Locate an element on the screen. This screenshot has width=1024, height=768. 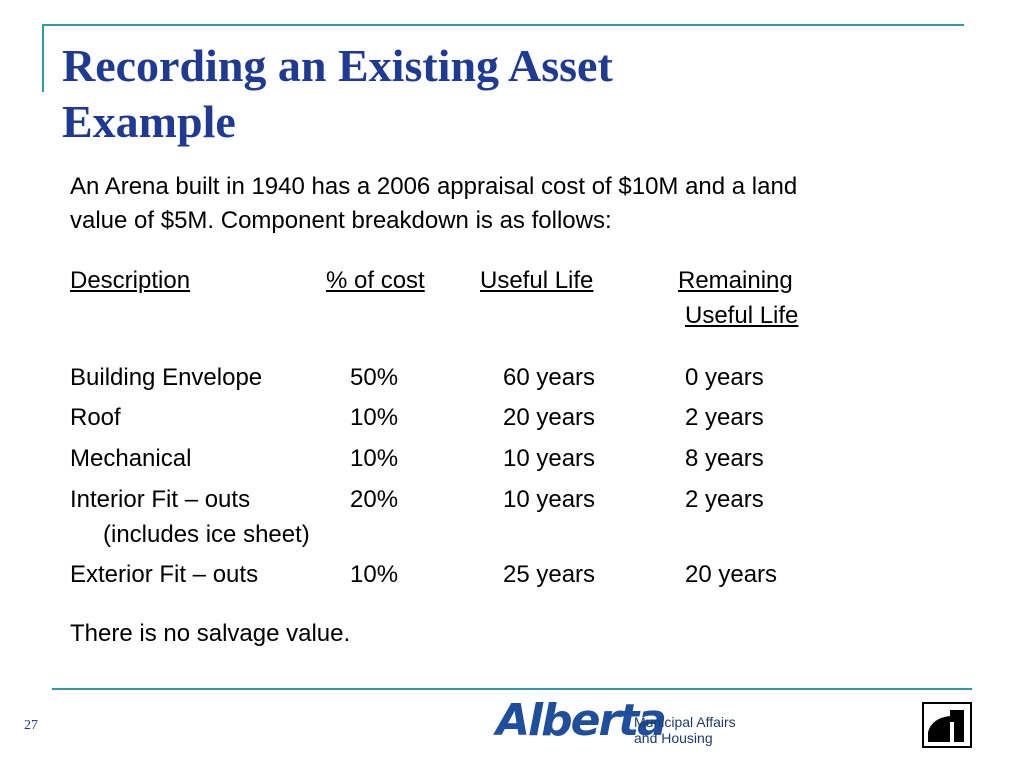
row-description: Interior Fit – outs is located at coordinates (160, 499).